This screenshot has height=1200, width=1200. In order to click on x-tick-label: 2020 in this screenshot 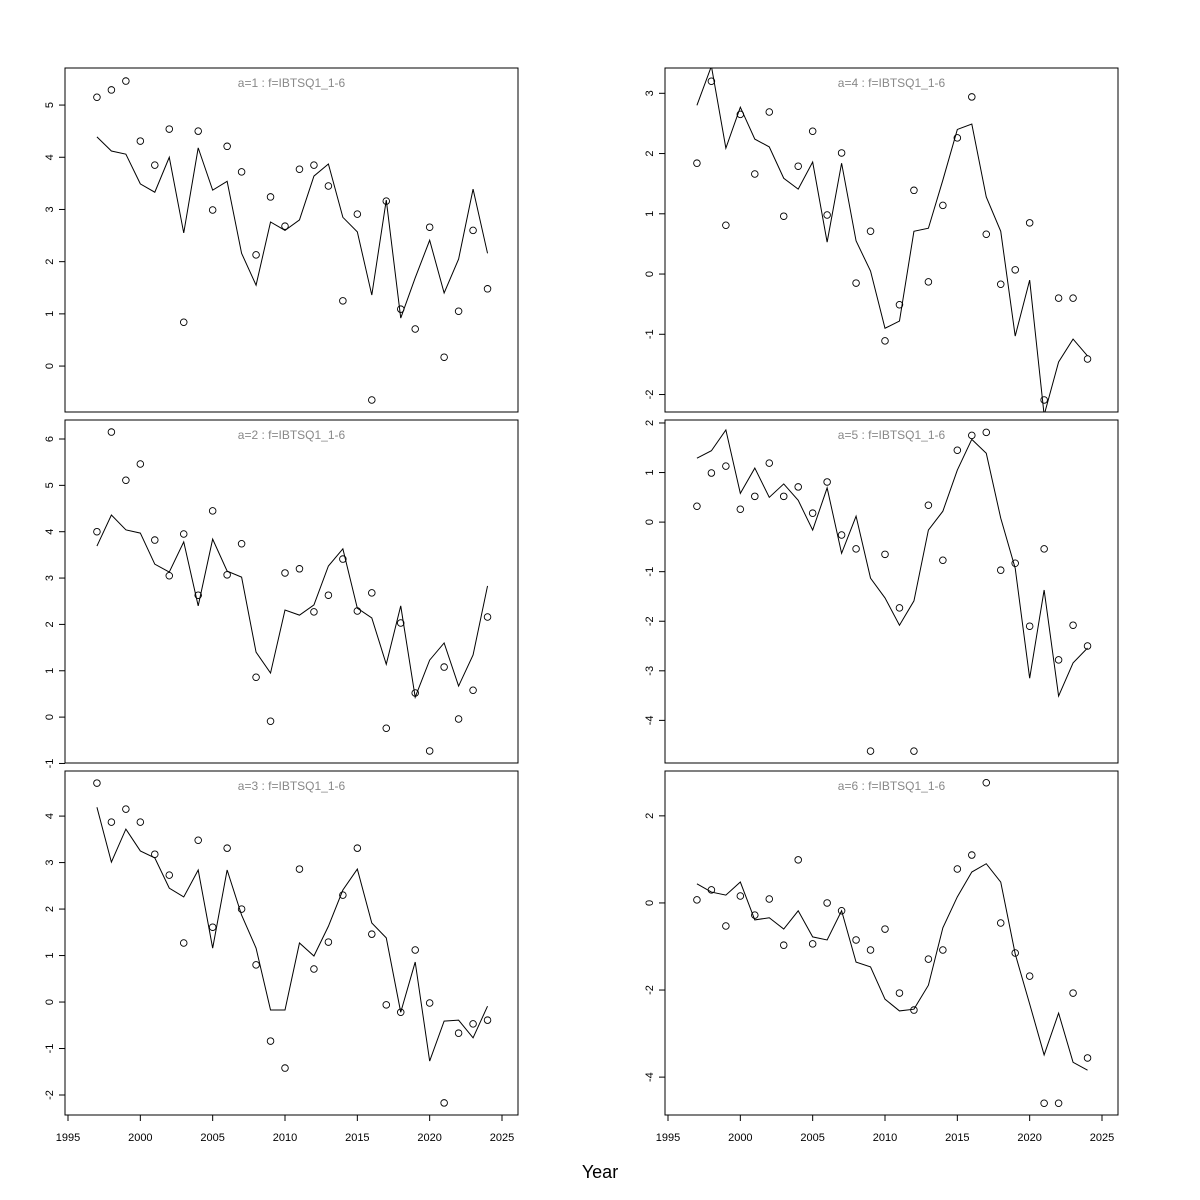, I will do `click(429, 1138)`.